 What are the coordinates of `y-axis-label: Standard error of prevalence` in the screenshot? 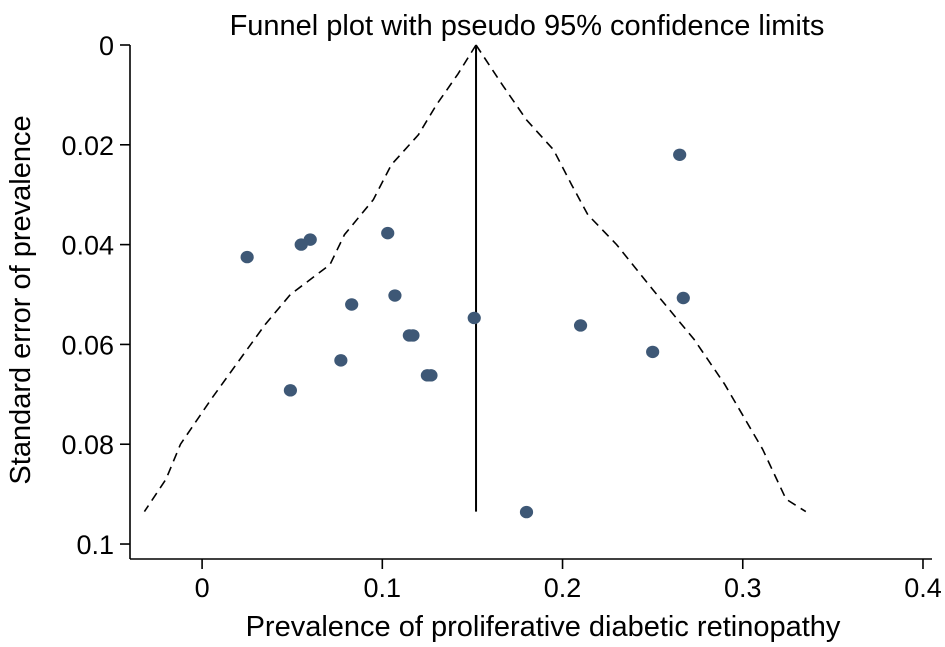 It's located at (21, 299).